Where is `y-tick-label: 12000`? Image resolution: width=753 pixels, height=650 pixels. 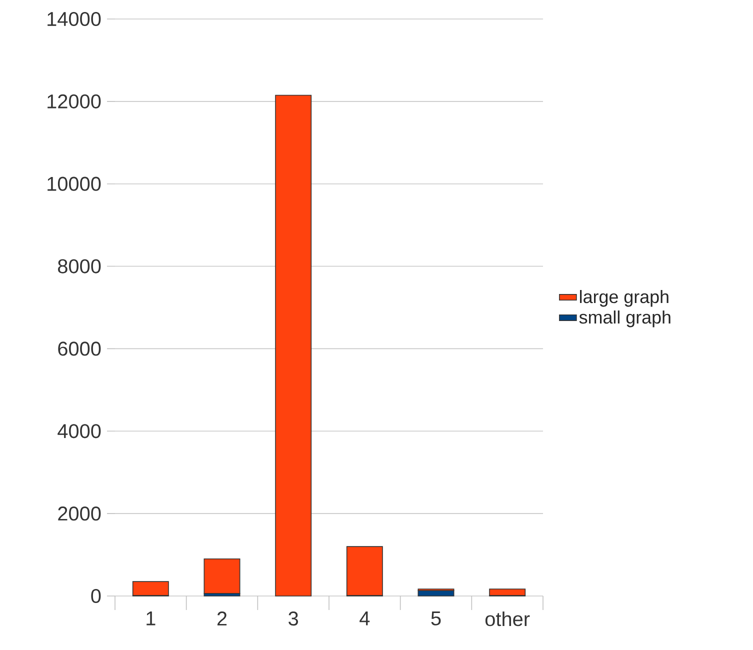
y-tick-label: 12000 is located at coordinates (74, 101).